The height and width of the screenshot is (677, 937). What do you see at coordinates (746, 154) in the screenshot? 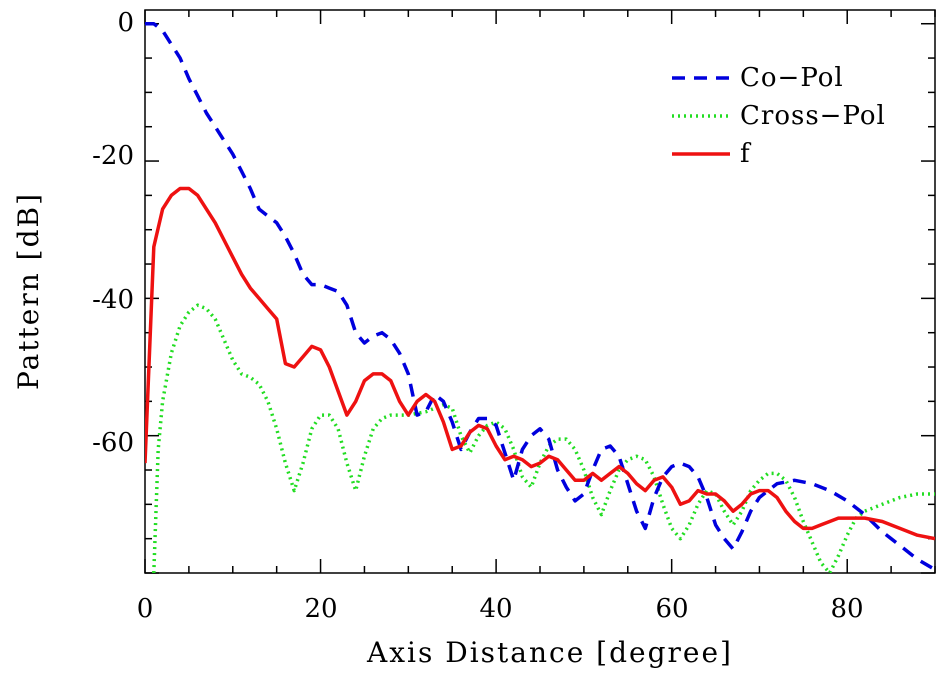
I see `legend-label-f: f` at bounding box center [746, 154].